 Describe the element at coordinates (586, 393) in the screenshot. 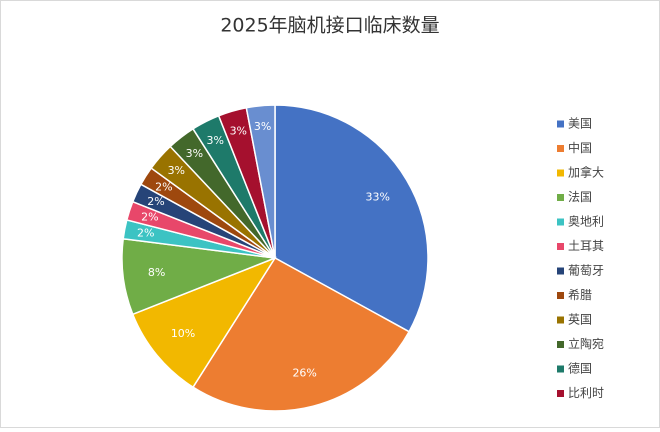

I see `legend-label: 比利时` at that location.